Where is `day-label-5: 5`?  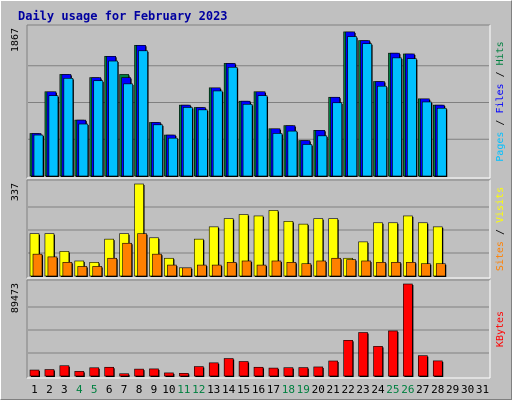
day-label-5: 5 is located at coordinates (94, 389).